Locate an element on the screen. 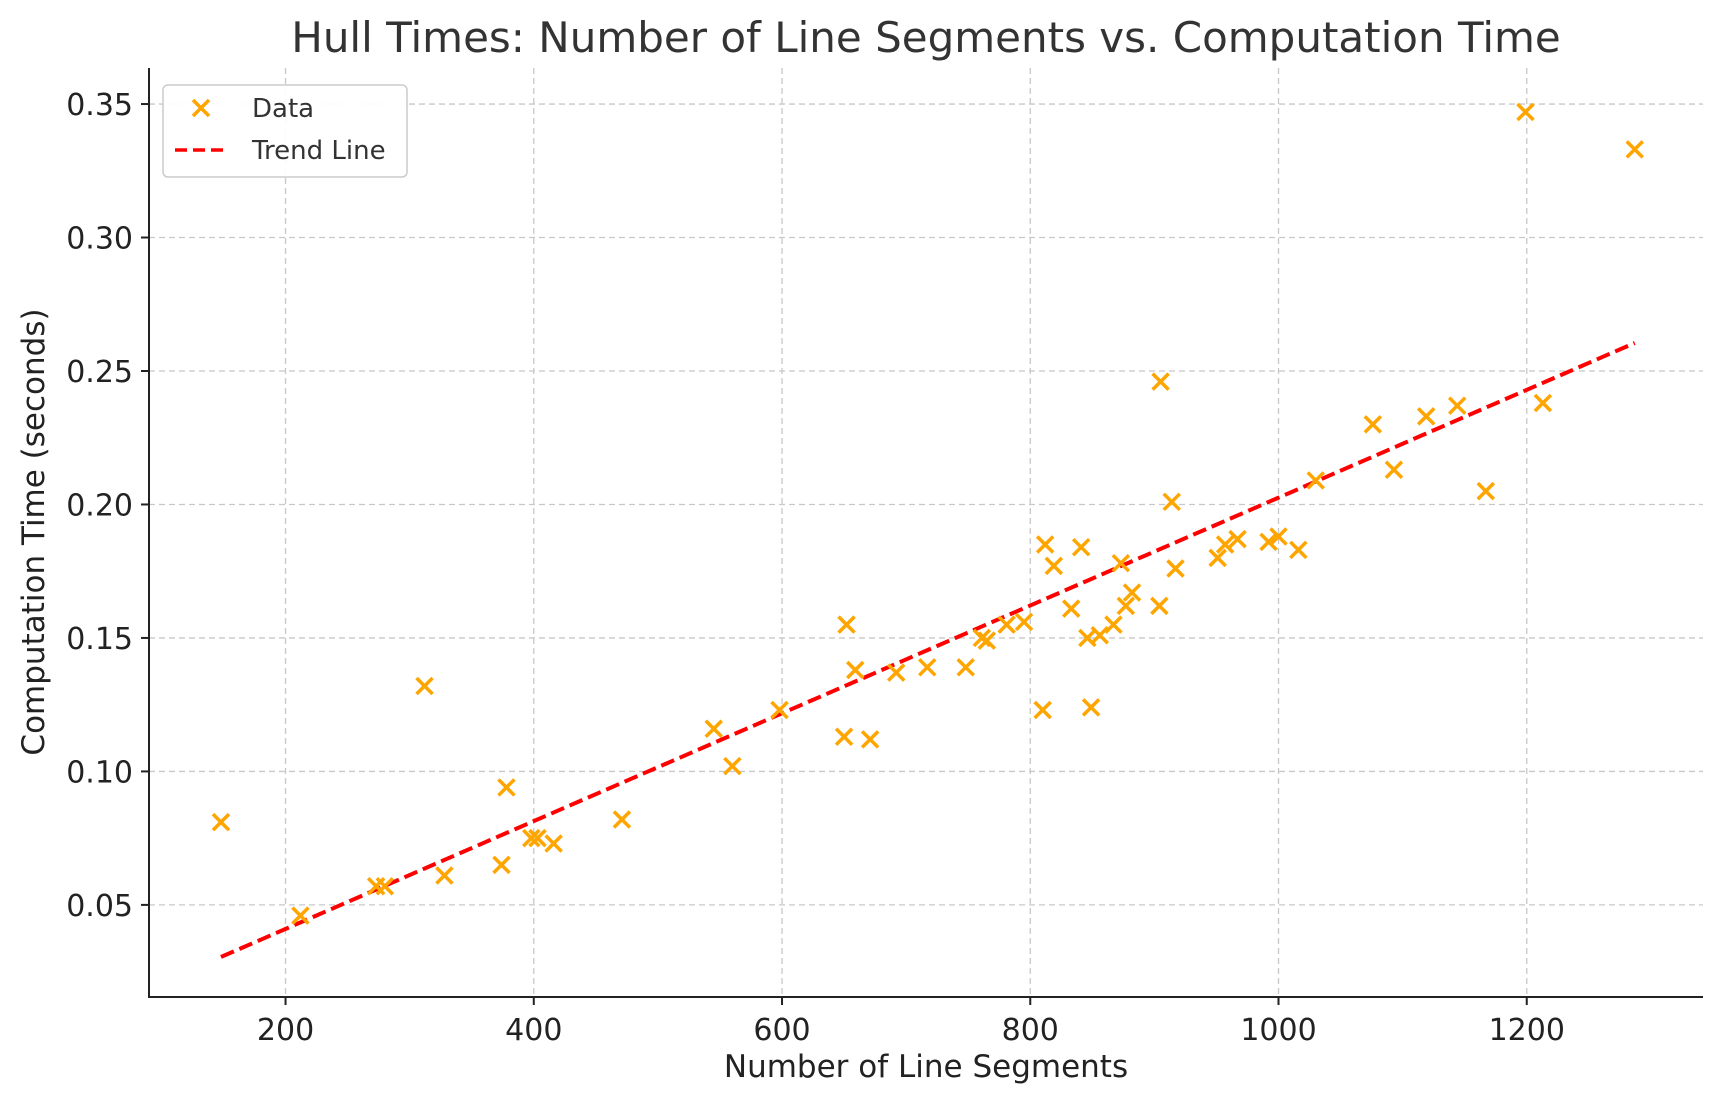 This screenshot has width=1718, height=1101. legend-label-trend: Trend Line is located at coordinates (318, 151).